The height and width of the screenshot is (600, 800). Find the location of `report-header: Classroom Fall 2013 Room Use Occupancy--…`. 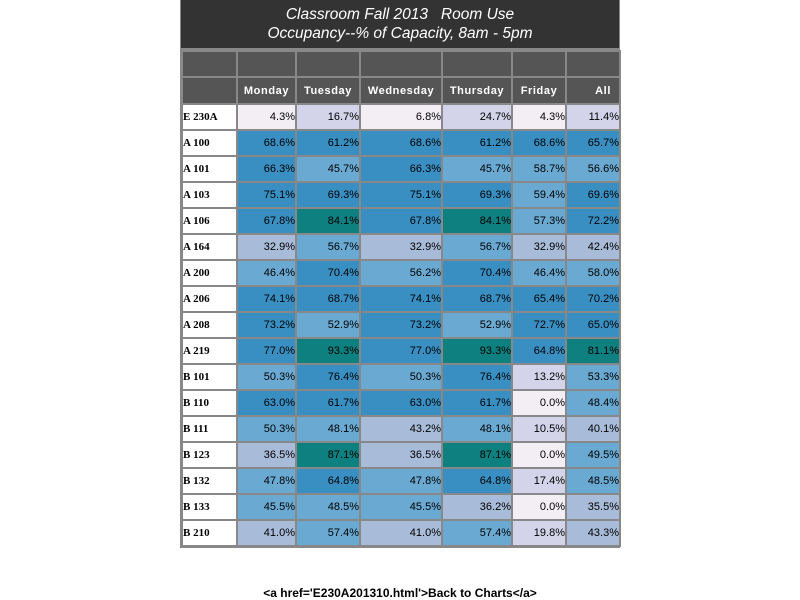

report-header: Classroom Fall 2013 Room Use Occupancy--… is located at coordinates (400, 25).